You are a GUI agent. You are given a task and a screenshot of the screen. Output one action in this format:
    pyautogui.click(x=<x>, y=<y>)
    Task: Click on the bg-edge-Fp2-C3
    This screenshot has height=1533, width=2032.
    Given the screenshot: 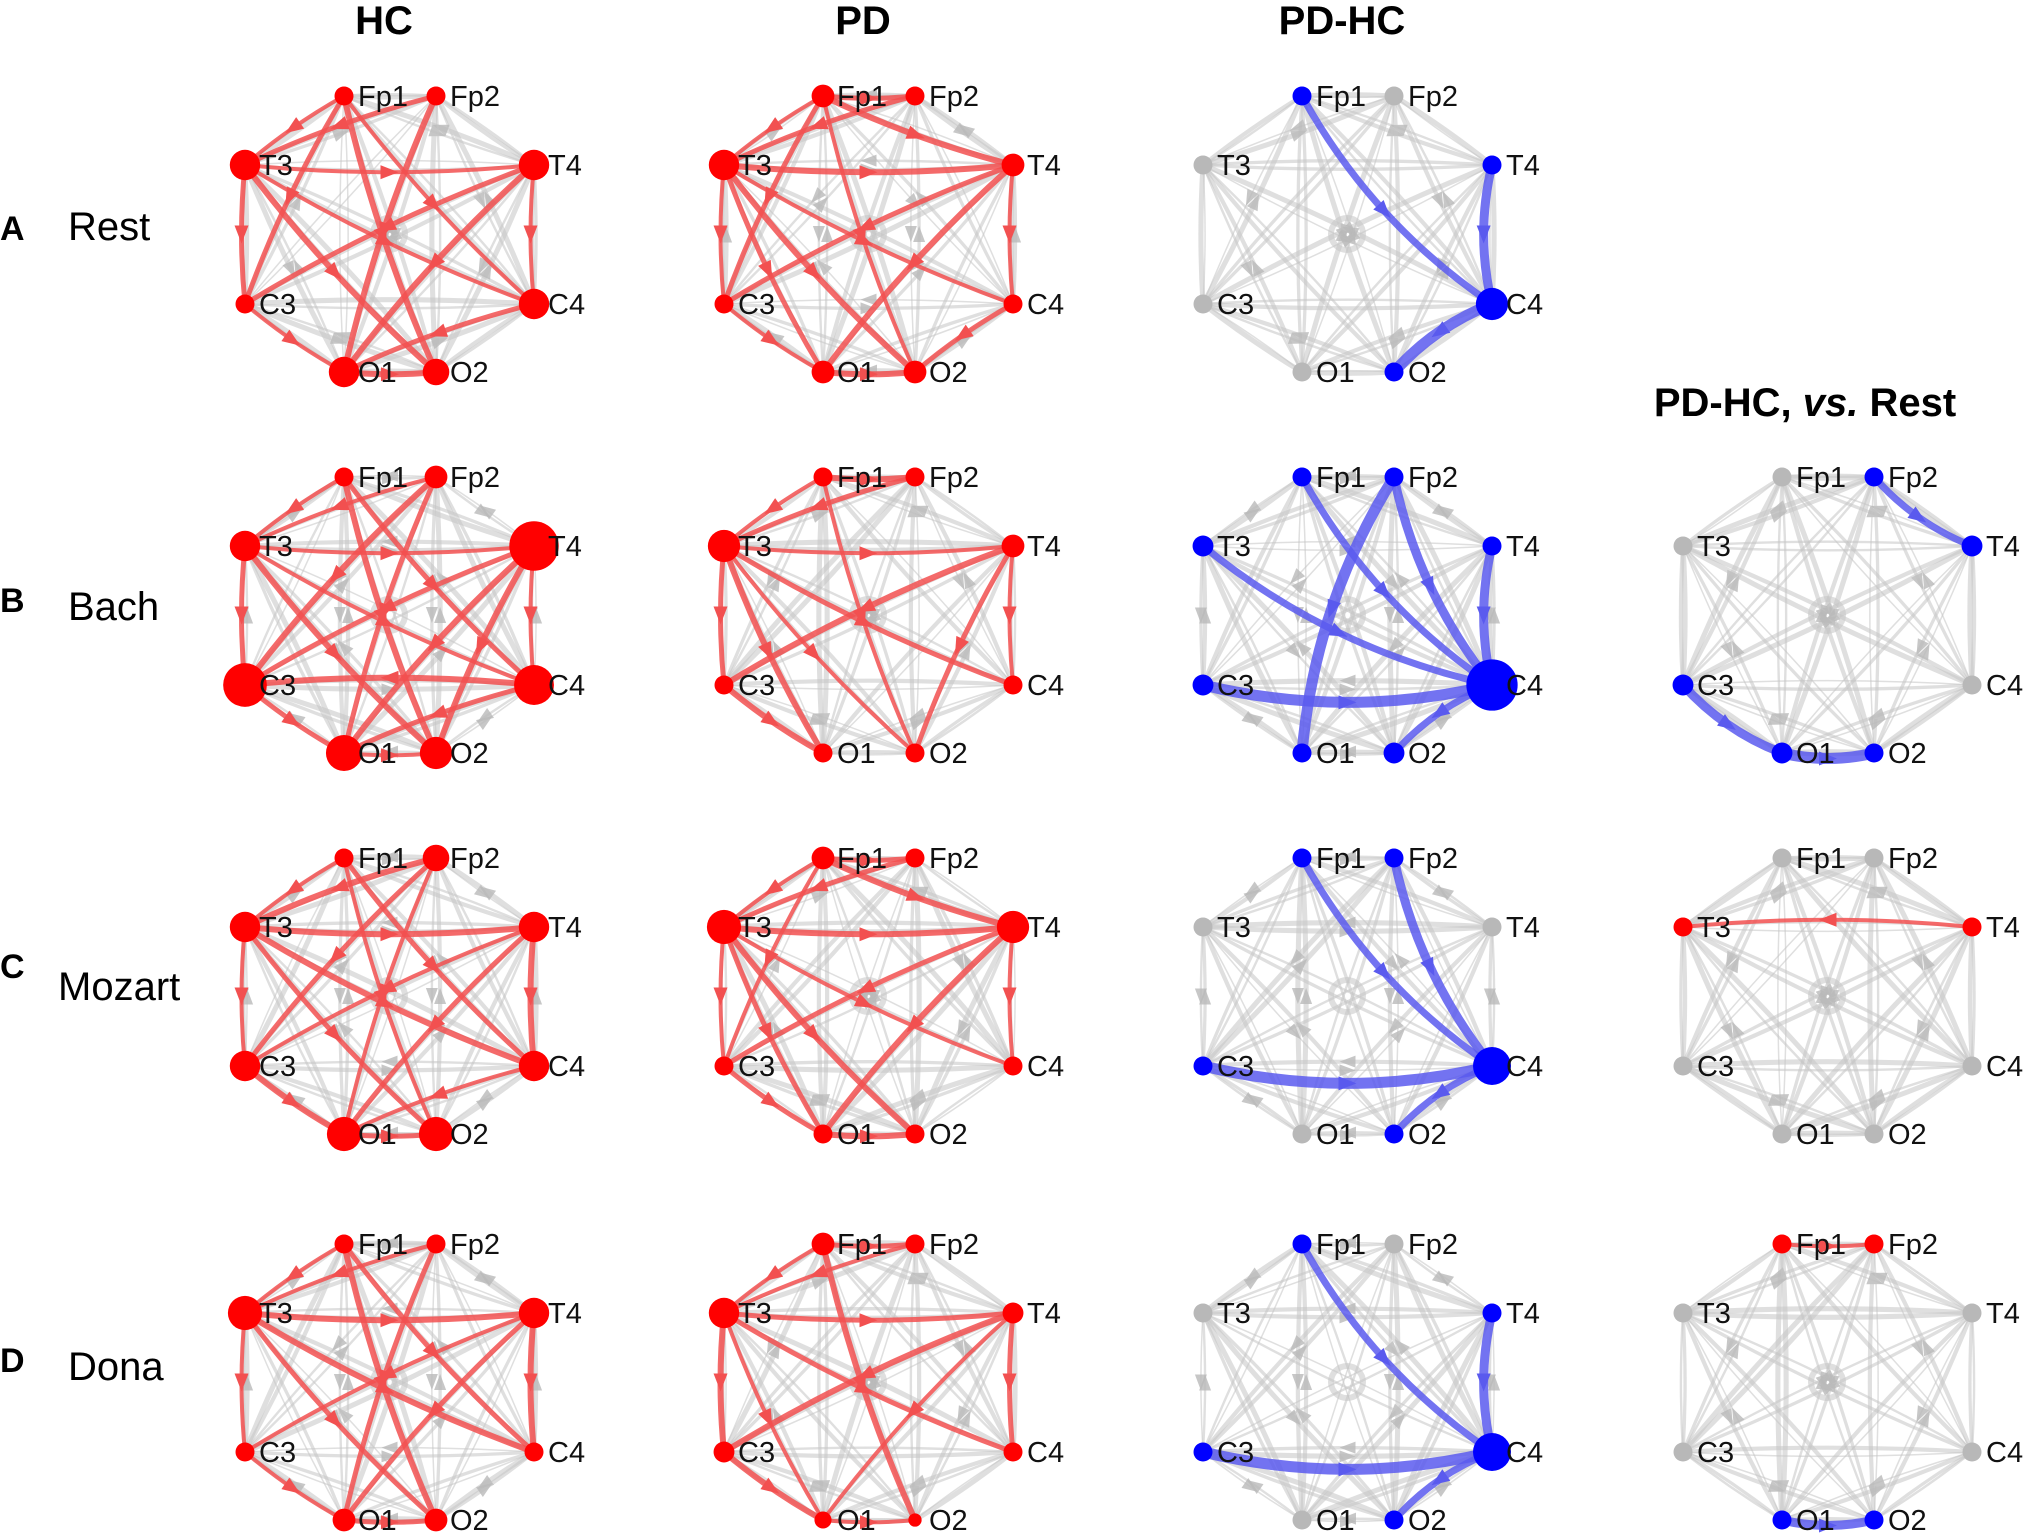 What is the action you would take?
    pyautogui.click(x=1778, y=581)
    